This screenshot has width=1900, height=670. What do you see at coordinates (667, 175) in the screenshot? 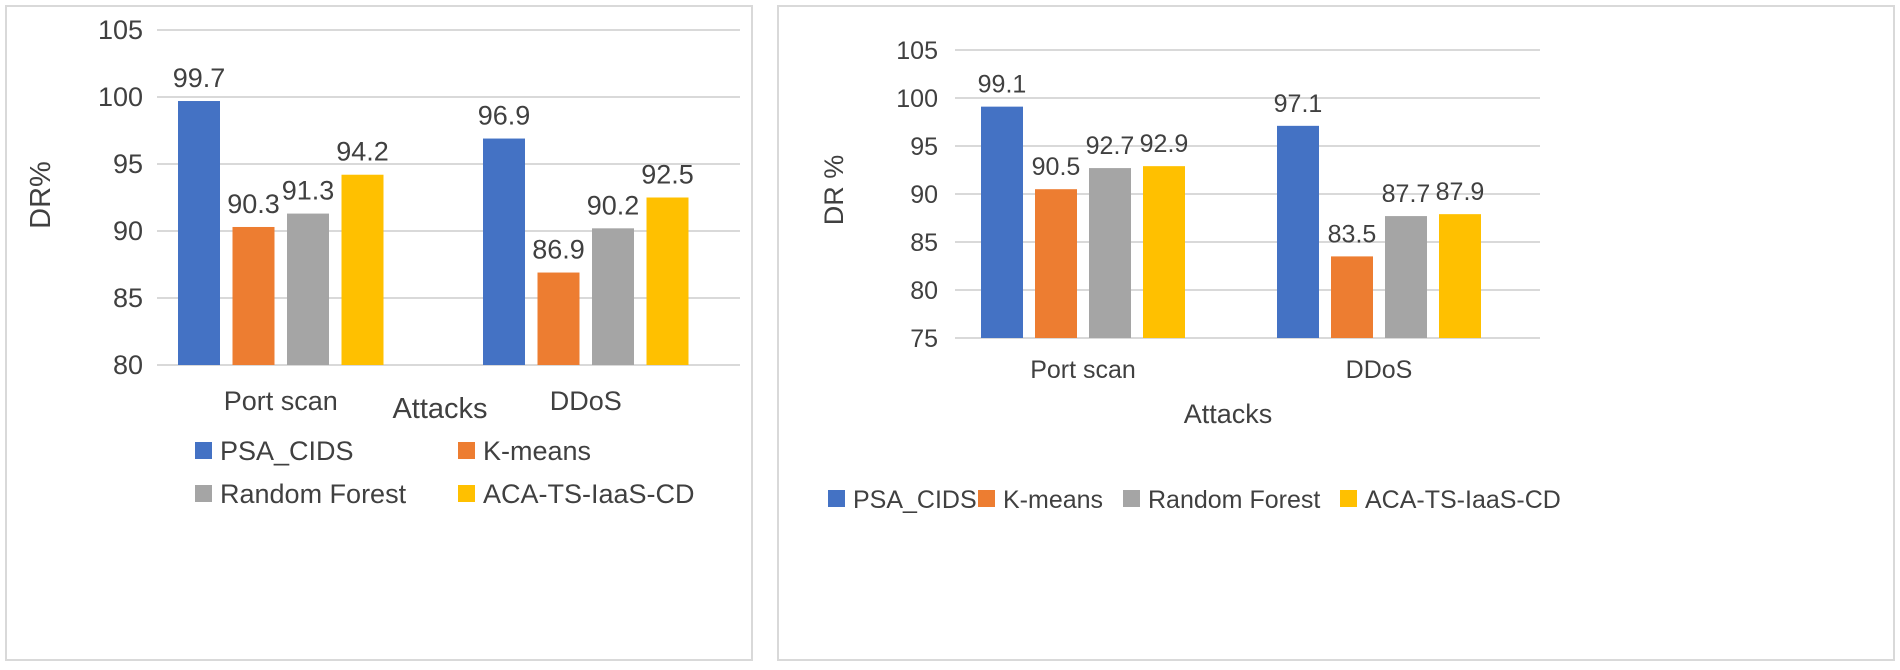
I see `data-label: 92.5` at bounding box center [667, 175].